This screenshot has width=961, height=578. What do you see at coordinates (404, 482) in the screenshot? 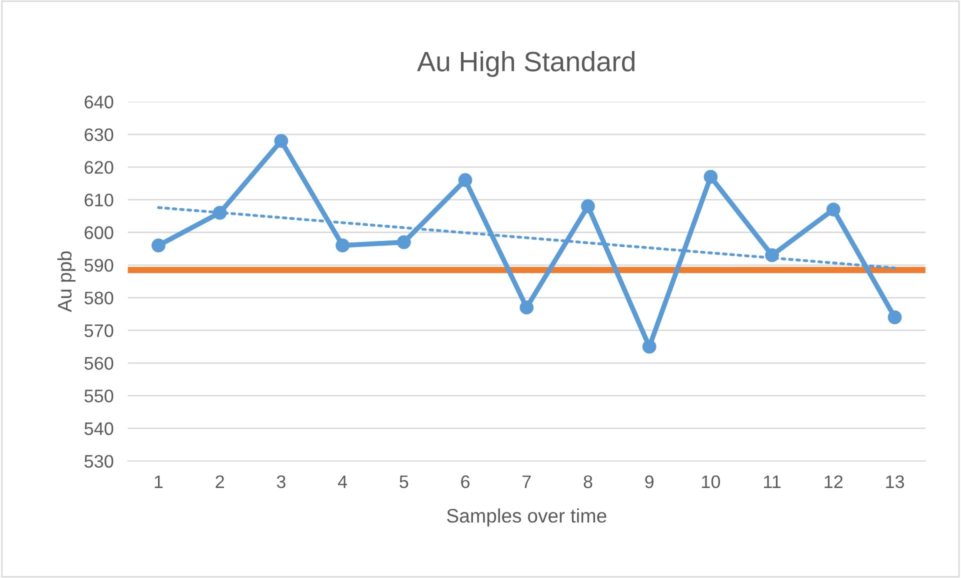
I see `x-tick-label: 5` at bounding box center [404, 482].